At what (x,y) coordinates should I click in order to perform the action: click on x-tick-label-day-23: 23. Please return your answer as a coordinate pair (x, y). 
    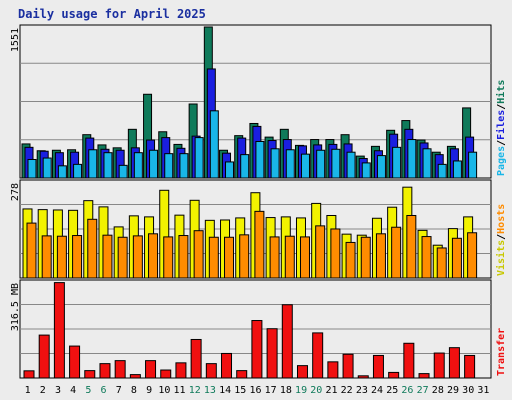
    Looking at the image, I should click on (362, 390).